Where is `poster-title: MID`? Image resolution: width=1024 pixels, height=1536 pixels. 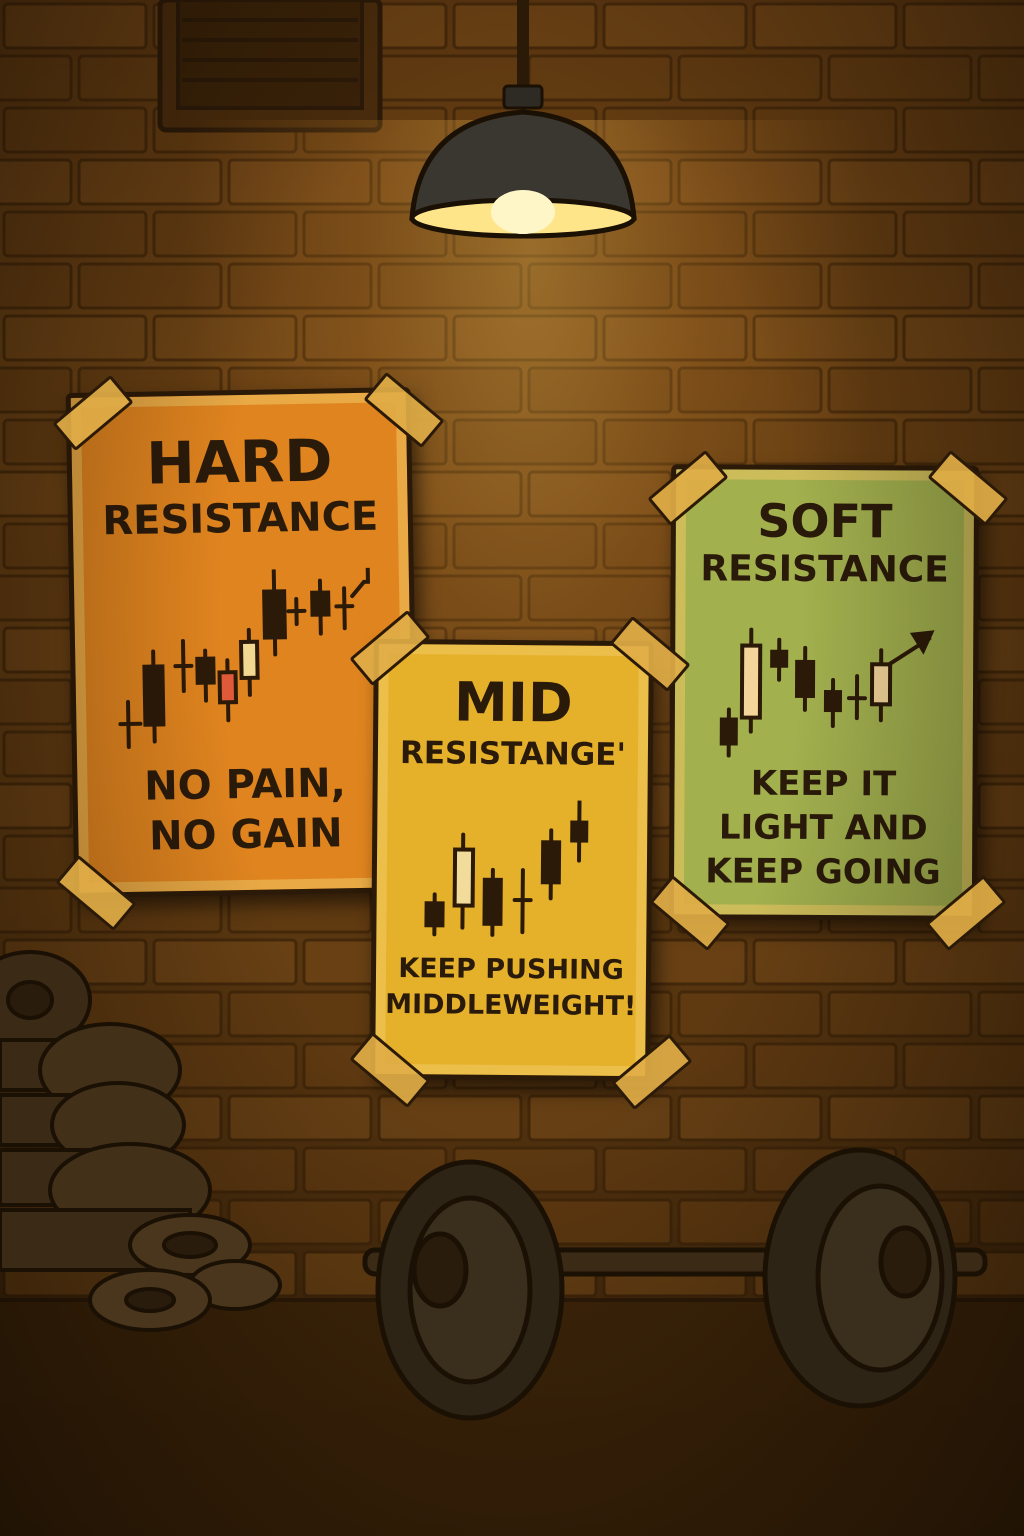
poster-title: MID is located at coordinates (513, 702).